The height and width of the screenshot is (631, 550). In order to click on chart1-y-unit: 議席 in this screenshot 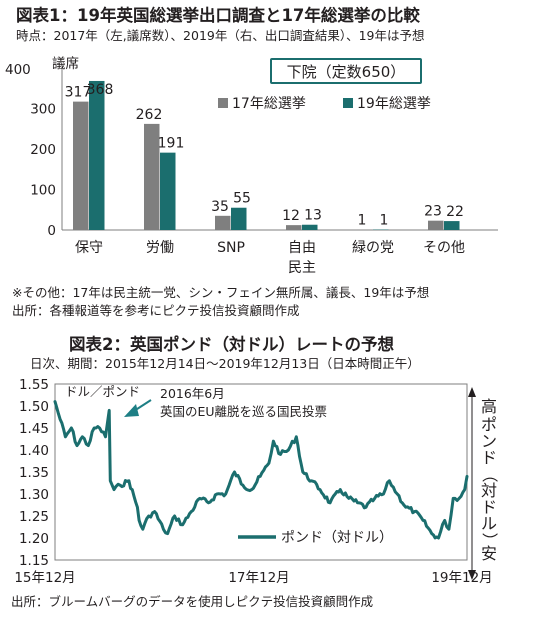, I will do `click(65, 63)`.